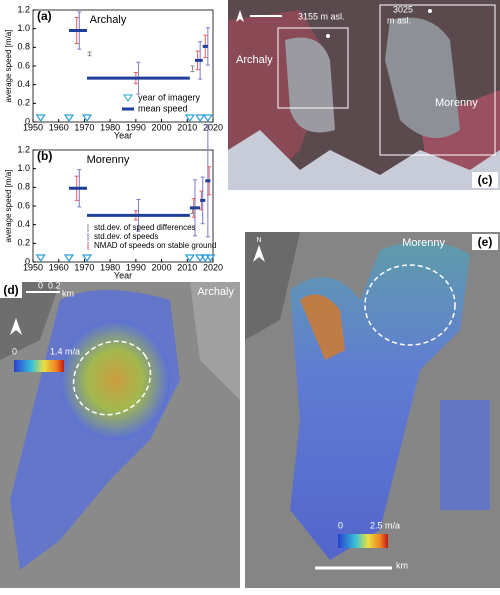 This screenshot has height=595, width=500. Describe the element at coordinates (465, 455) in the screenshot. I see `velocity-field` at that location.